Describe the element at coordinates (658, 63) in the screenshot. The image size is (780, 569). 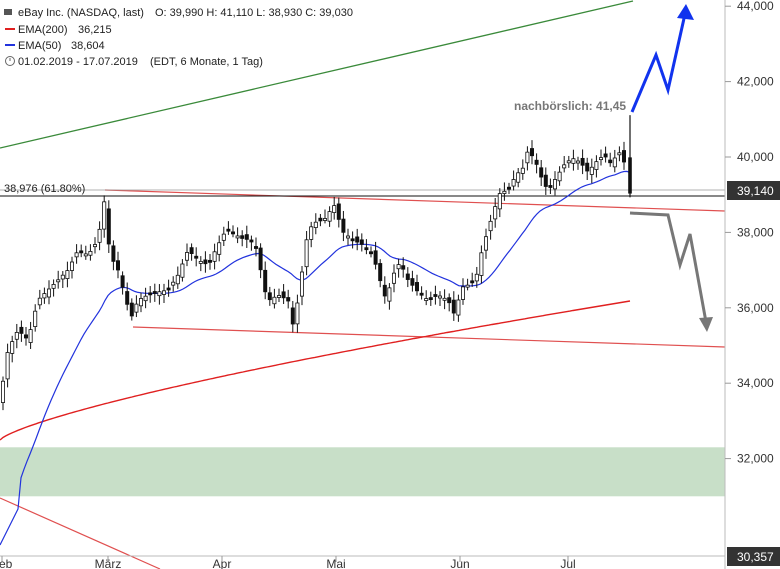
I see `bullish-forecast-arrow` at that location.